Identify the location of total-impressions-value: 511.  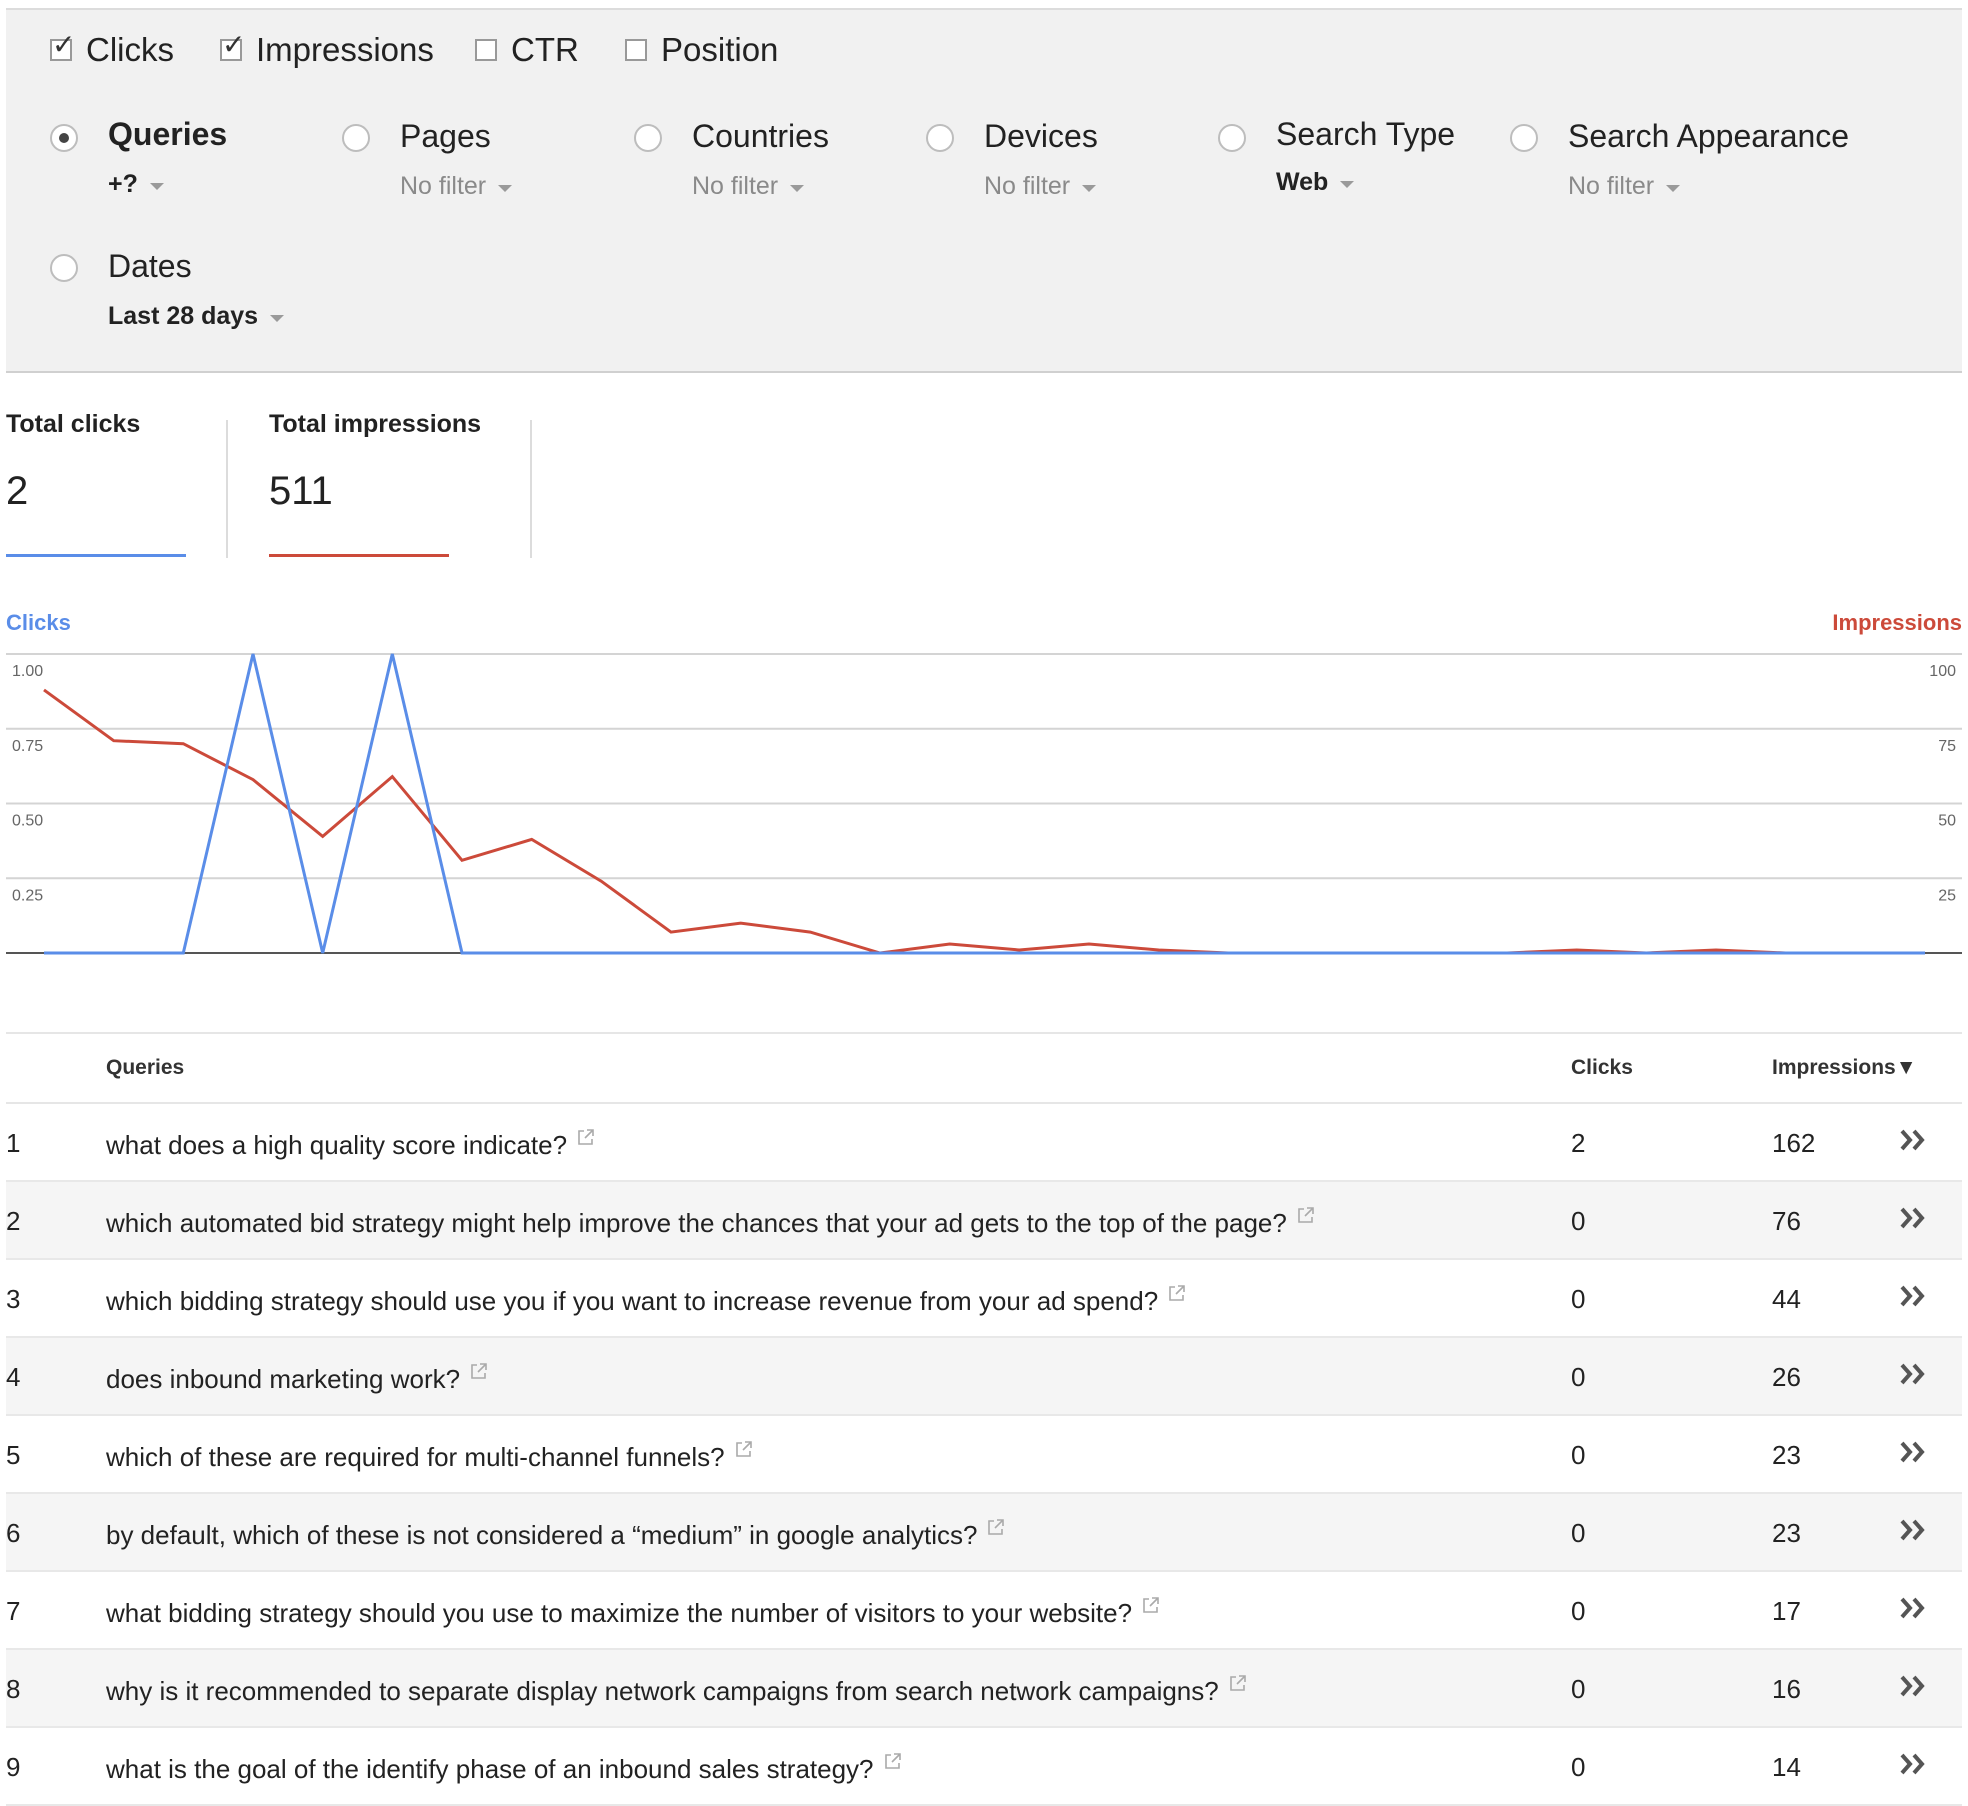
(301, 491).